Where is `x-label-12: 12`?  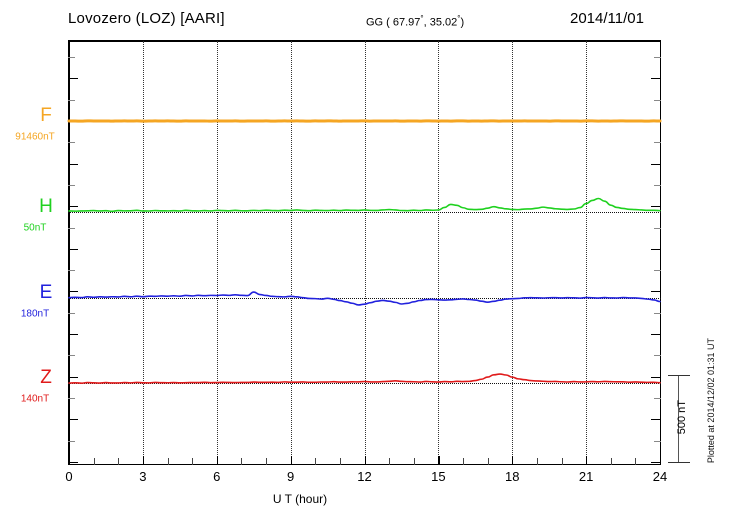 x-label-12: 12 is located at coordinates (364, 476).